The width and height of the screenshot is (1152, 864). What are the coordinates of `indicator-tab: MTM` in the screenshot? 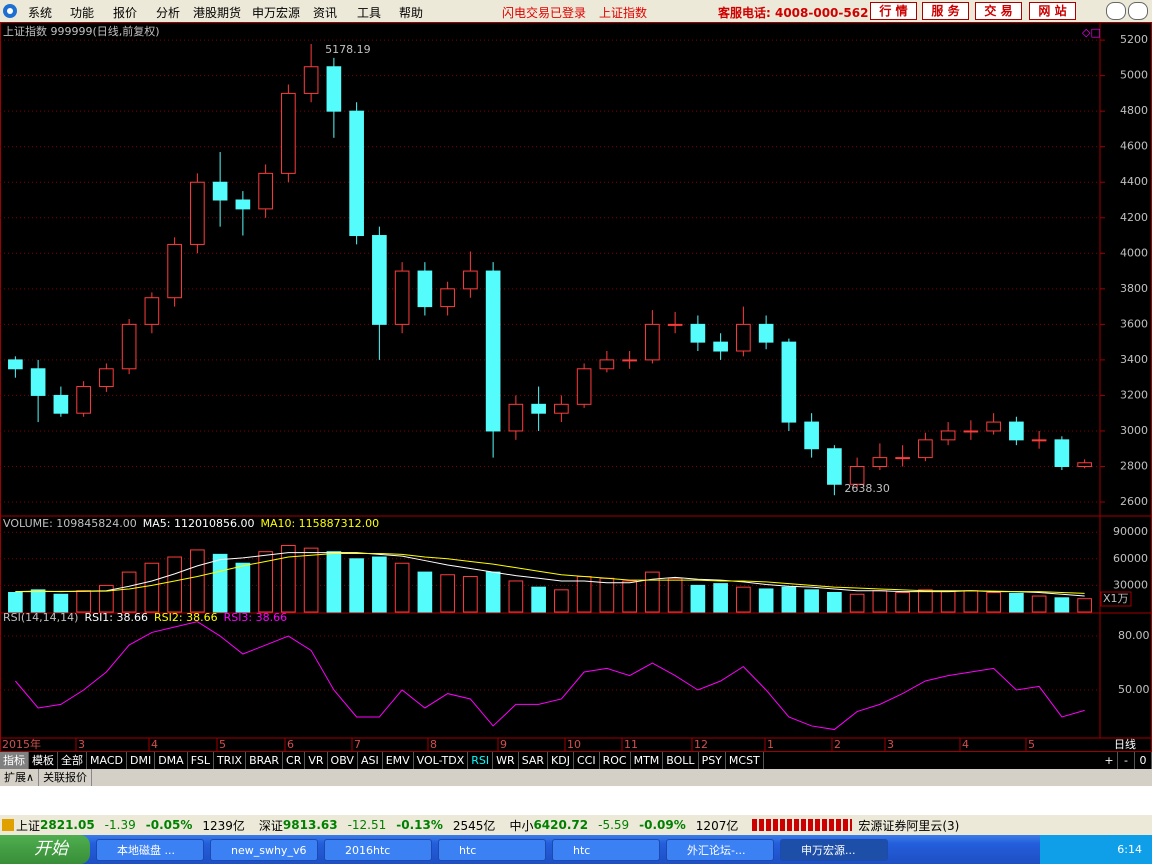 It's located at (647, 760).